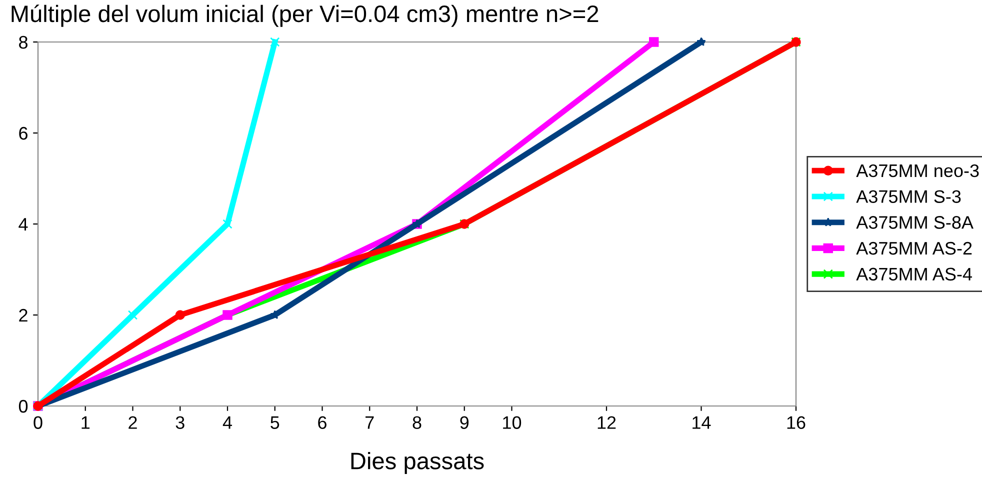 Image resolution: width=982 pixels, height=488 pixels. What do you see at coordinates (417, 422) in the screenshot?
I see `x-tick-label: 8` at bounding box center [417, 422].